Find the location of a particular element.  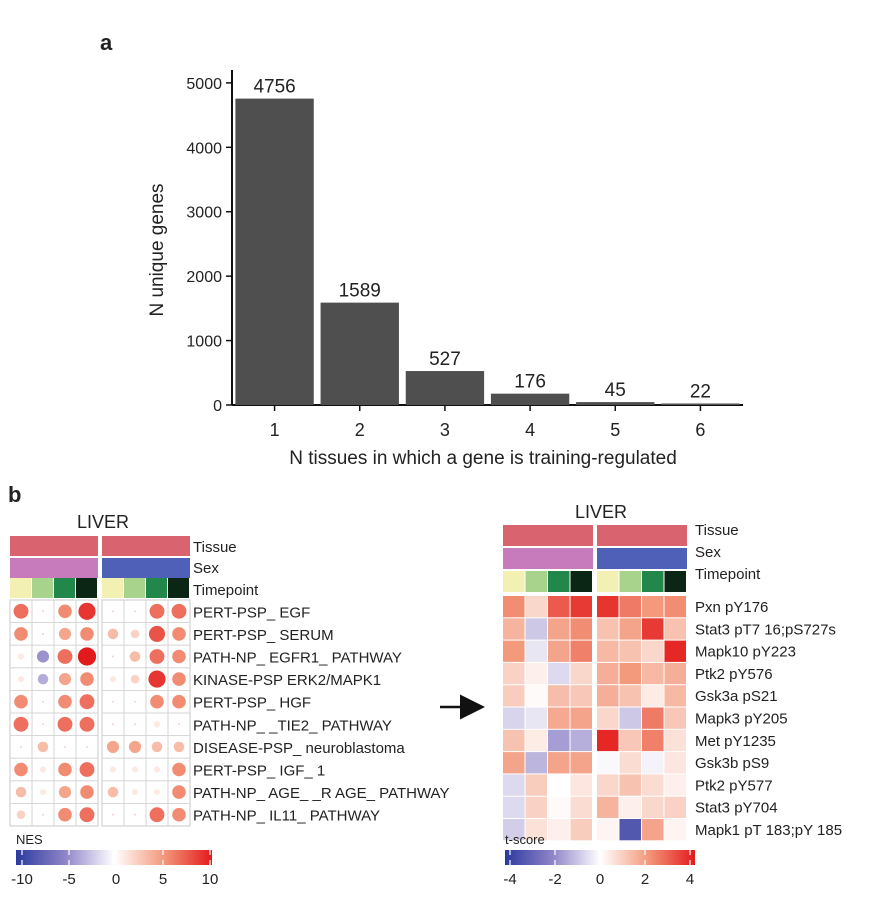

x-tick-label: 2 is located at coordinates (360, 430).